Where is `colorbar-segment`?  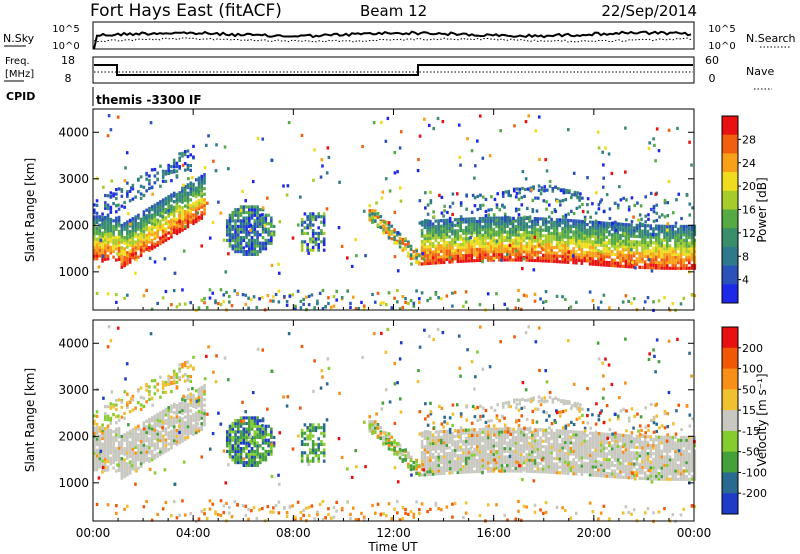
colorbar-segment is located at coordinates (730, 163).